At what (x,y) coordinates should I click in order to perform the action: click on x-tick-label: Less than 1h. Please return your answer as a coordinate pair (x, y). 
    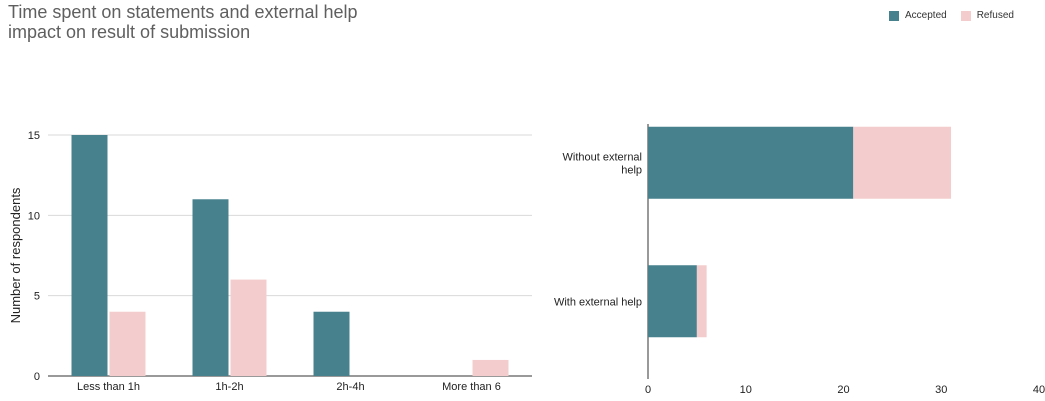
    Looking at the image, I should click on (108, 387).